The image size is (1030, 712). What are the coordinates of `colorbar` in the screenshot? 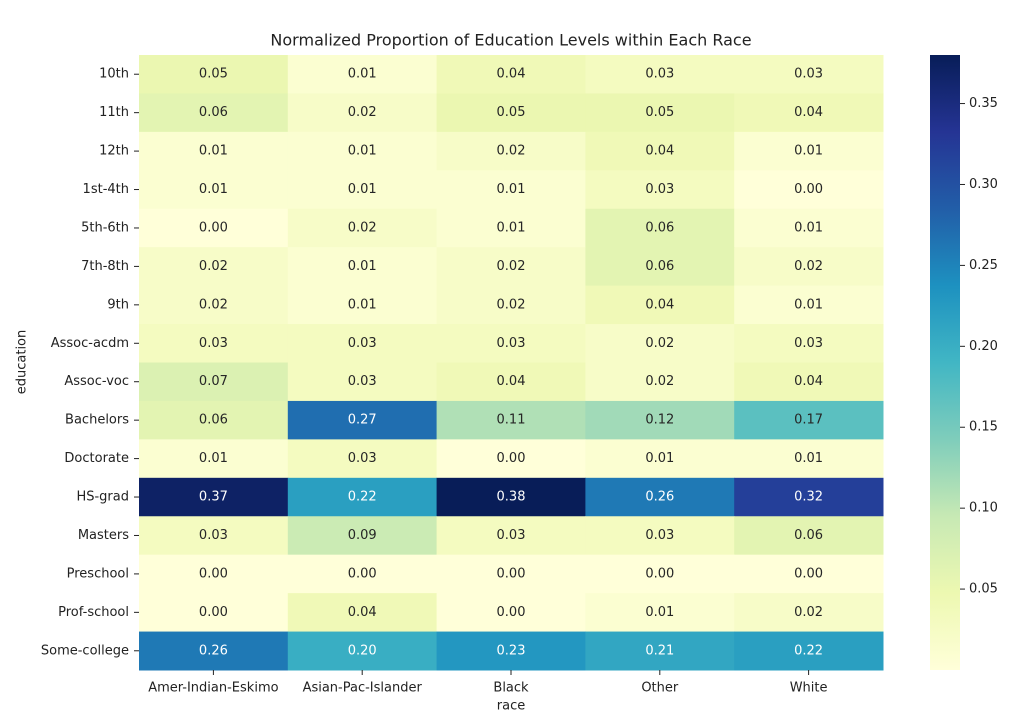 It's located at (945, 362).